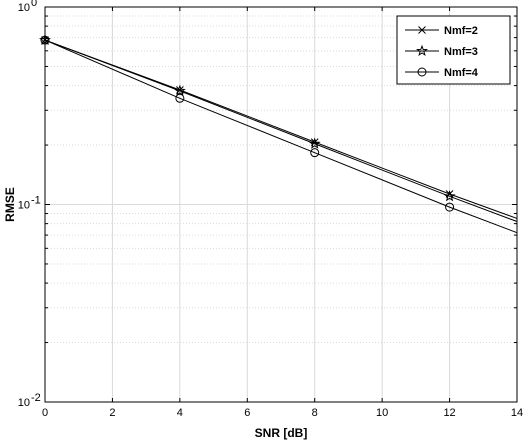 This screenshot has width=526, height=441. Describe the element at coordinates (36, 201) in the screenshot. I see `y-tick-label-exponent: -1` at that location.